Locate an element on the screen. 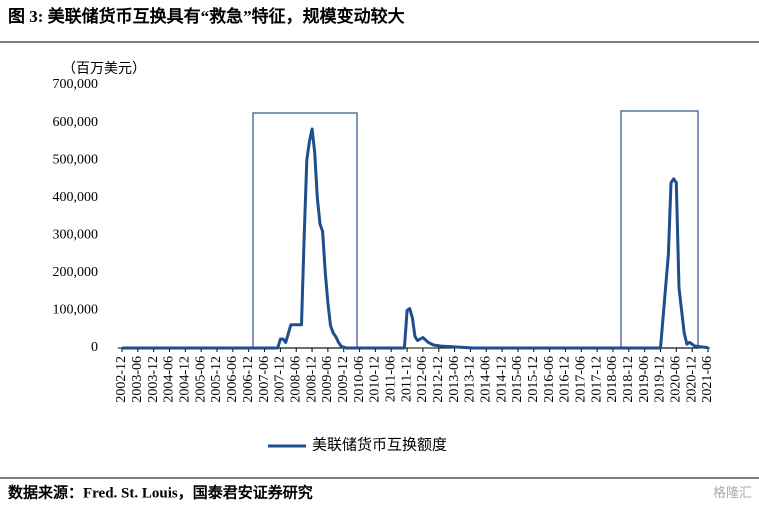 The image size is (759, 510). y-tick-label: 300,000 is located at coordinates (76, 235).